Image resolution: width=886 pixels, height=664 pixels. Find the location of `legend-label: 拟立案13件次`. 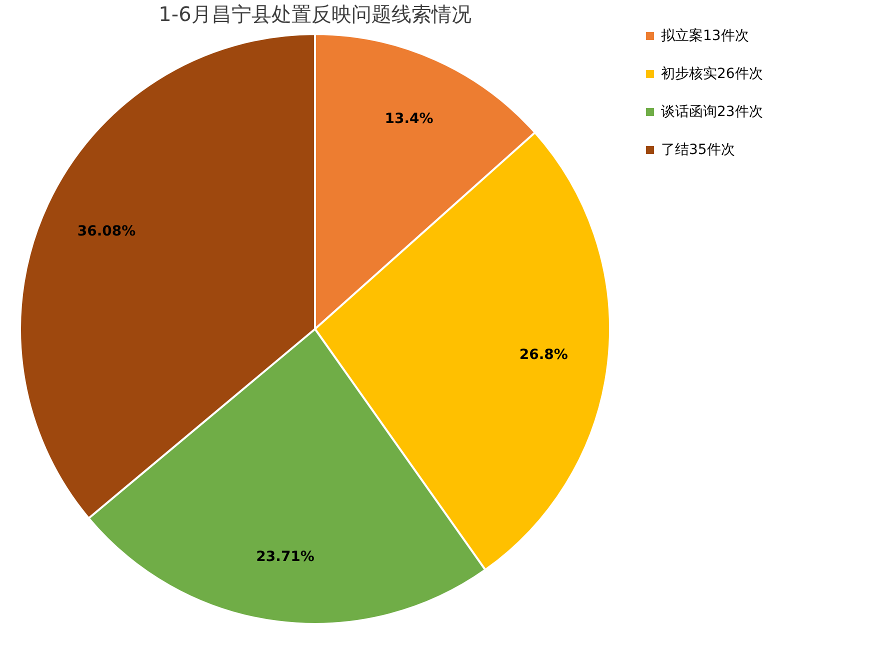

legend-label: 拟立案13件次 is located at coordinates (705, 35).